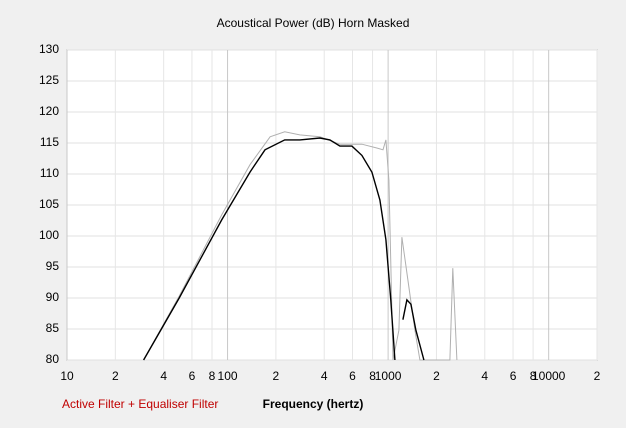  I want to click on y-tick-label: 85, so click(53, 328).